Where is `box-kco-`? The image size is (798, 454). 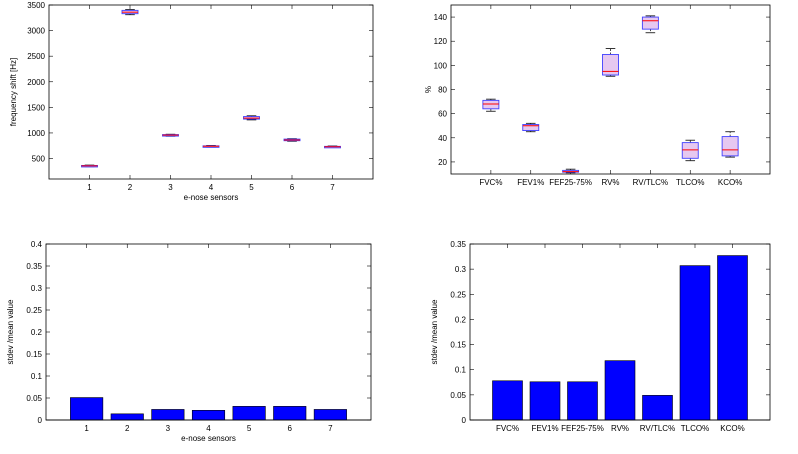
box-kco- is located at coordinates (730, 144).